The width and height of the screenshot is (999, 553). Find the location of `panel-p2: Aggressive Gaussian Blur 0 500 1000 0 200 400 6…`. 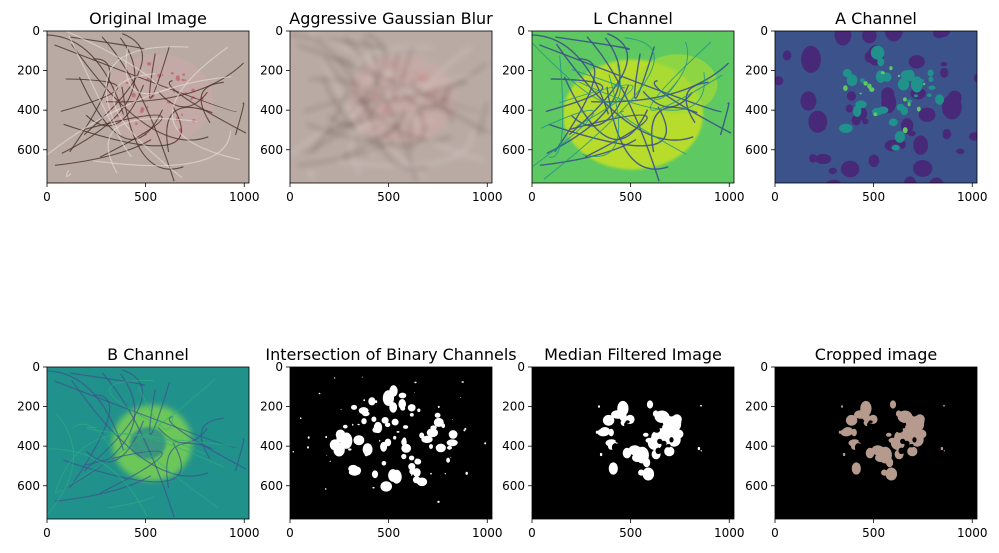

panel-p2: Aggressive Gaussian Blur 0 500 1000 0 200 400 6… is located at coordinates (381, 106).